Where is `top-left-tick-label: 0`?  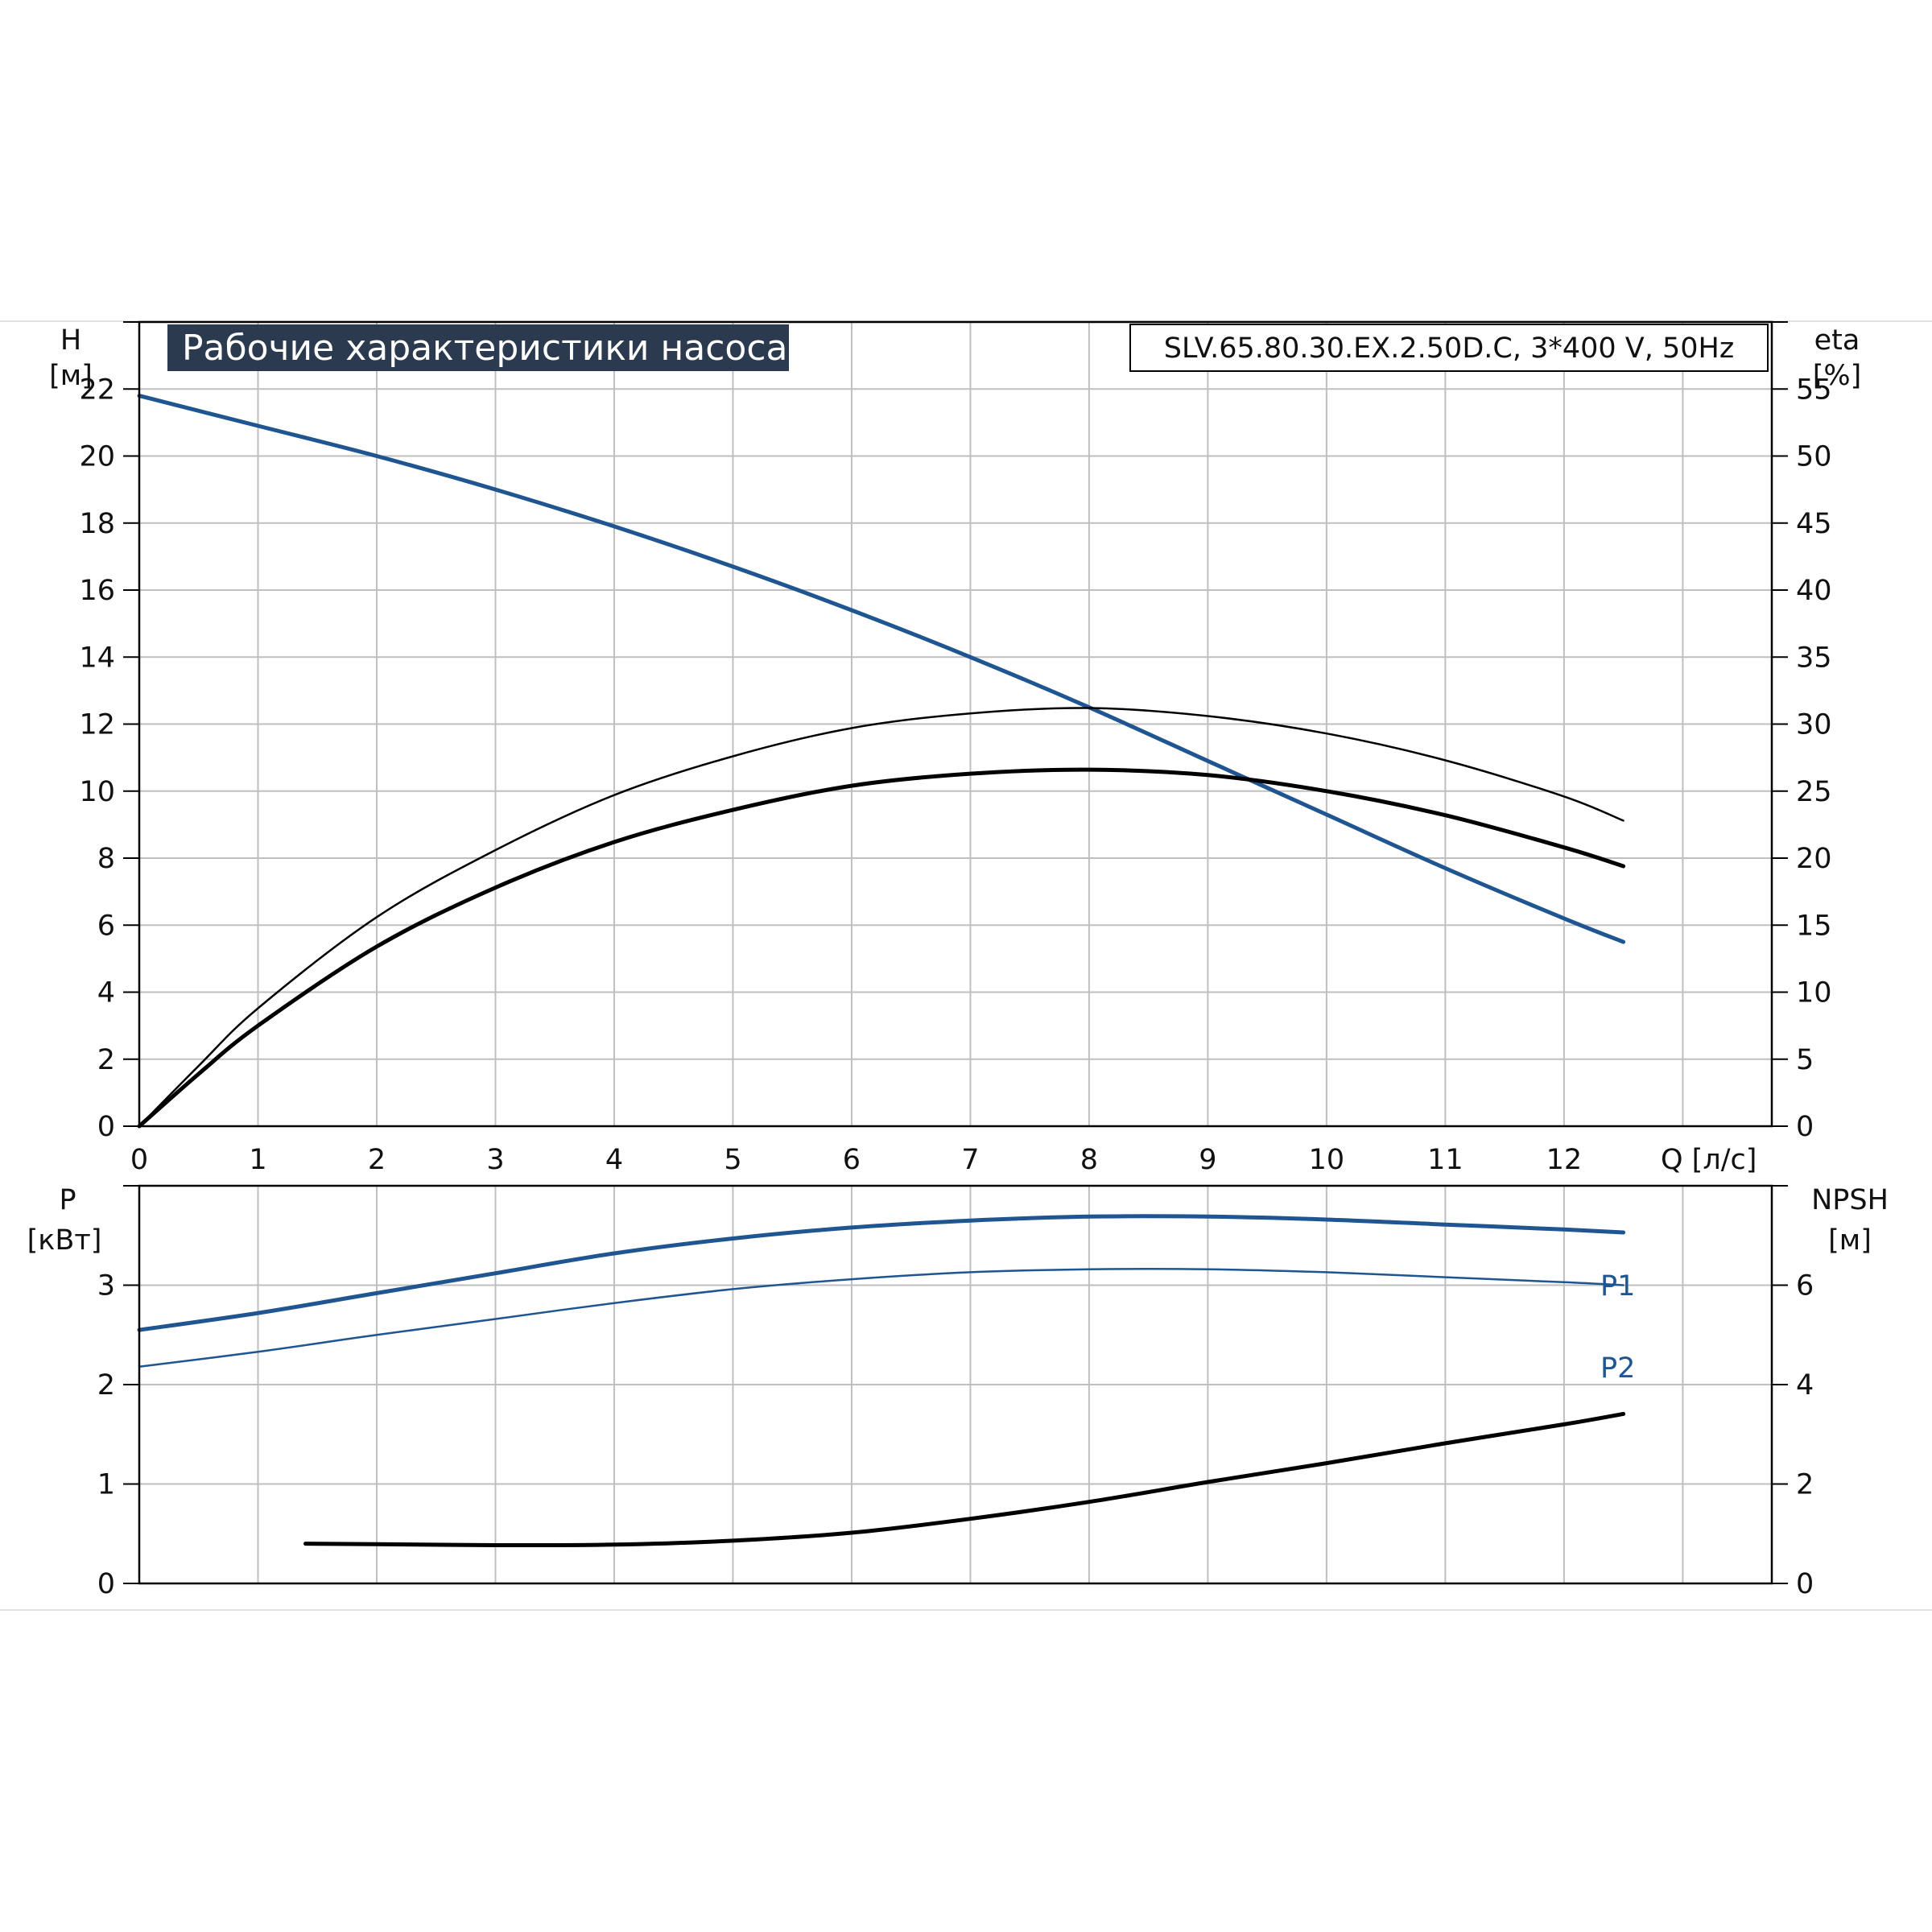
top-left-tick-label: 0 is located at coordinates (106, 1127).